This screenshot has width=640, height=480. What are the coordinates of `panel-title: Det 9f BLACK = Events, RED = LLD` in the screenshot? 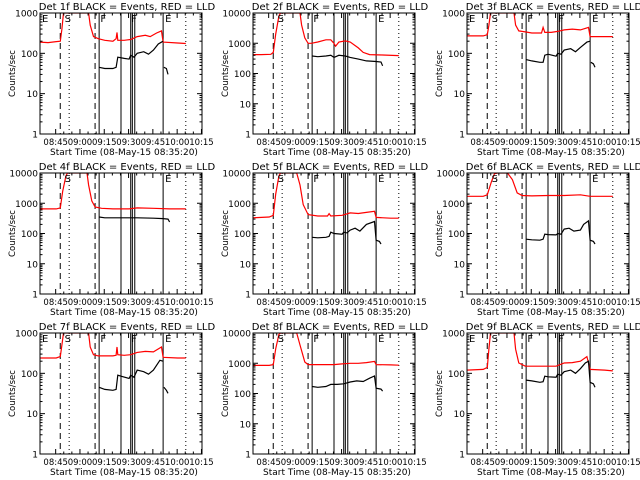 It's located at (553, 327).